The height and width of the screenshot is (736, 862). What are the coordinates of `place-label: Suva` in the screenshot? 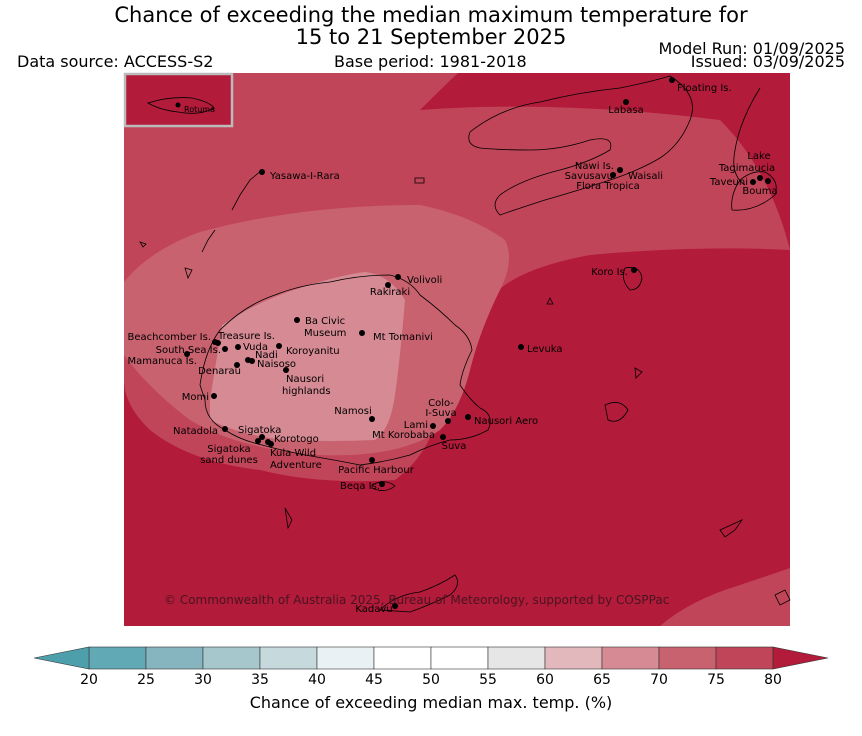 It's located at (454, 446).